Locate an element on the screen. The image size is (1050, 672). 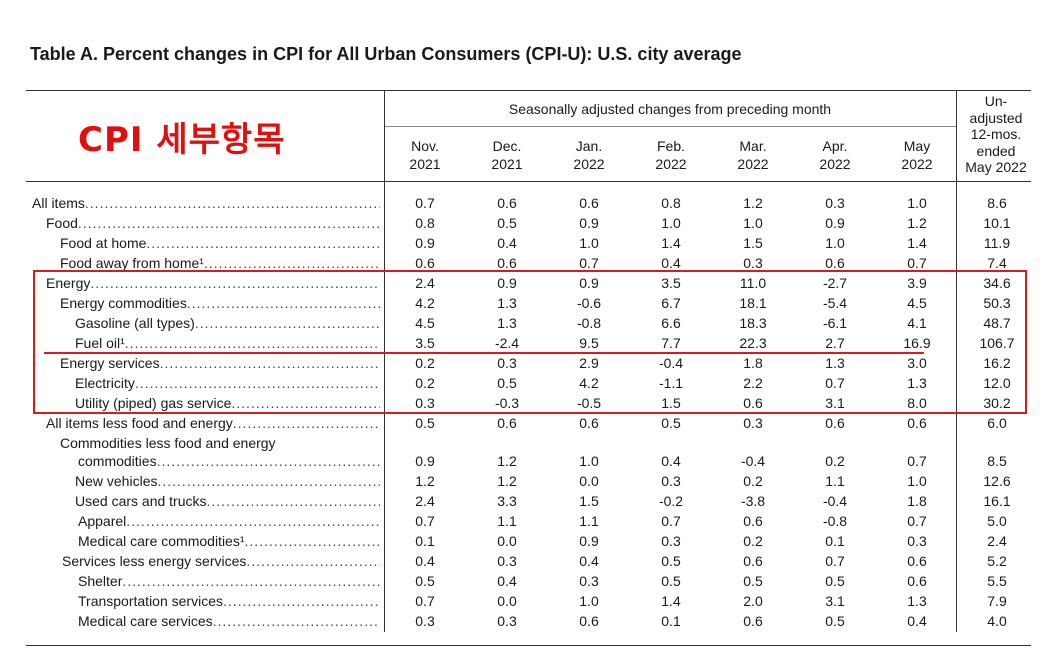
column-header-year: 2021 is located at coordinates (507, 164).